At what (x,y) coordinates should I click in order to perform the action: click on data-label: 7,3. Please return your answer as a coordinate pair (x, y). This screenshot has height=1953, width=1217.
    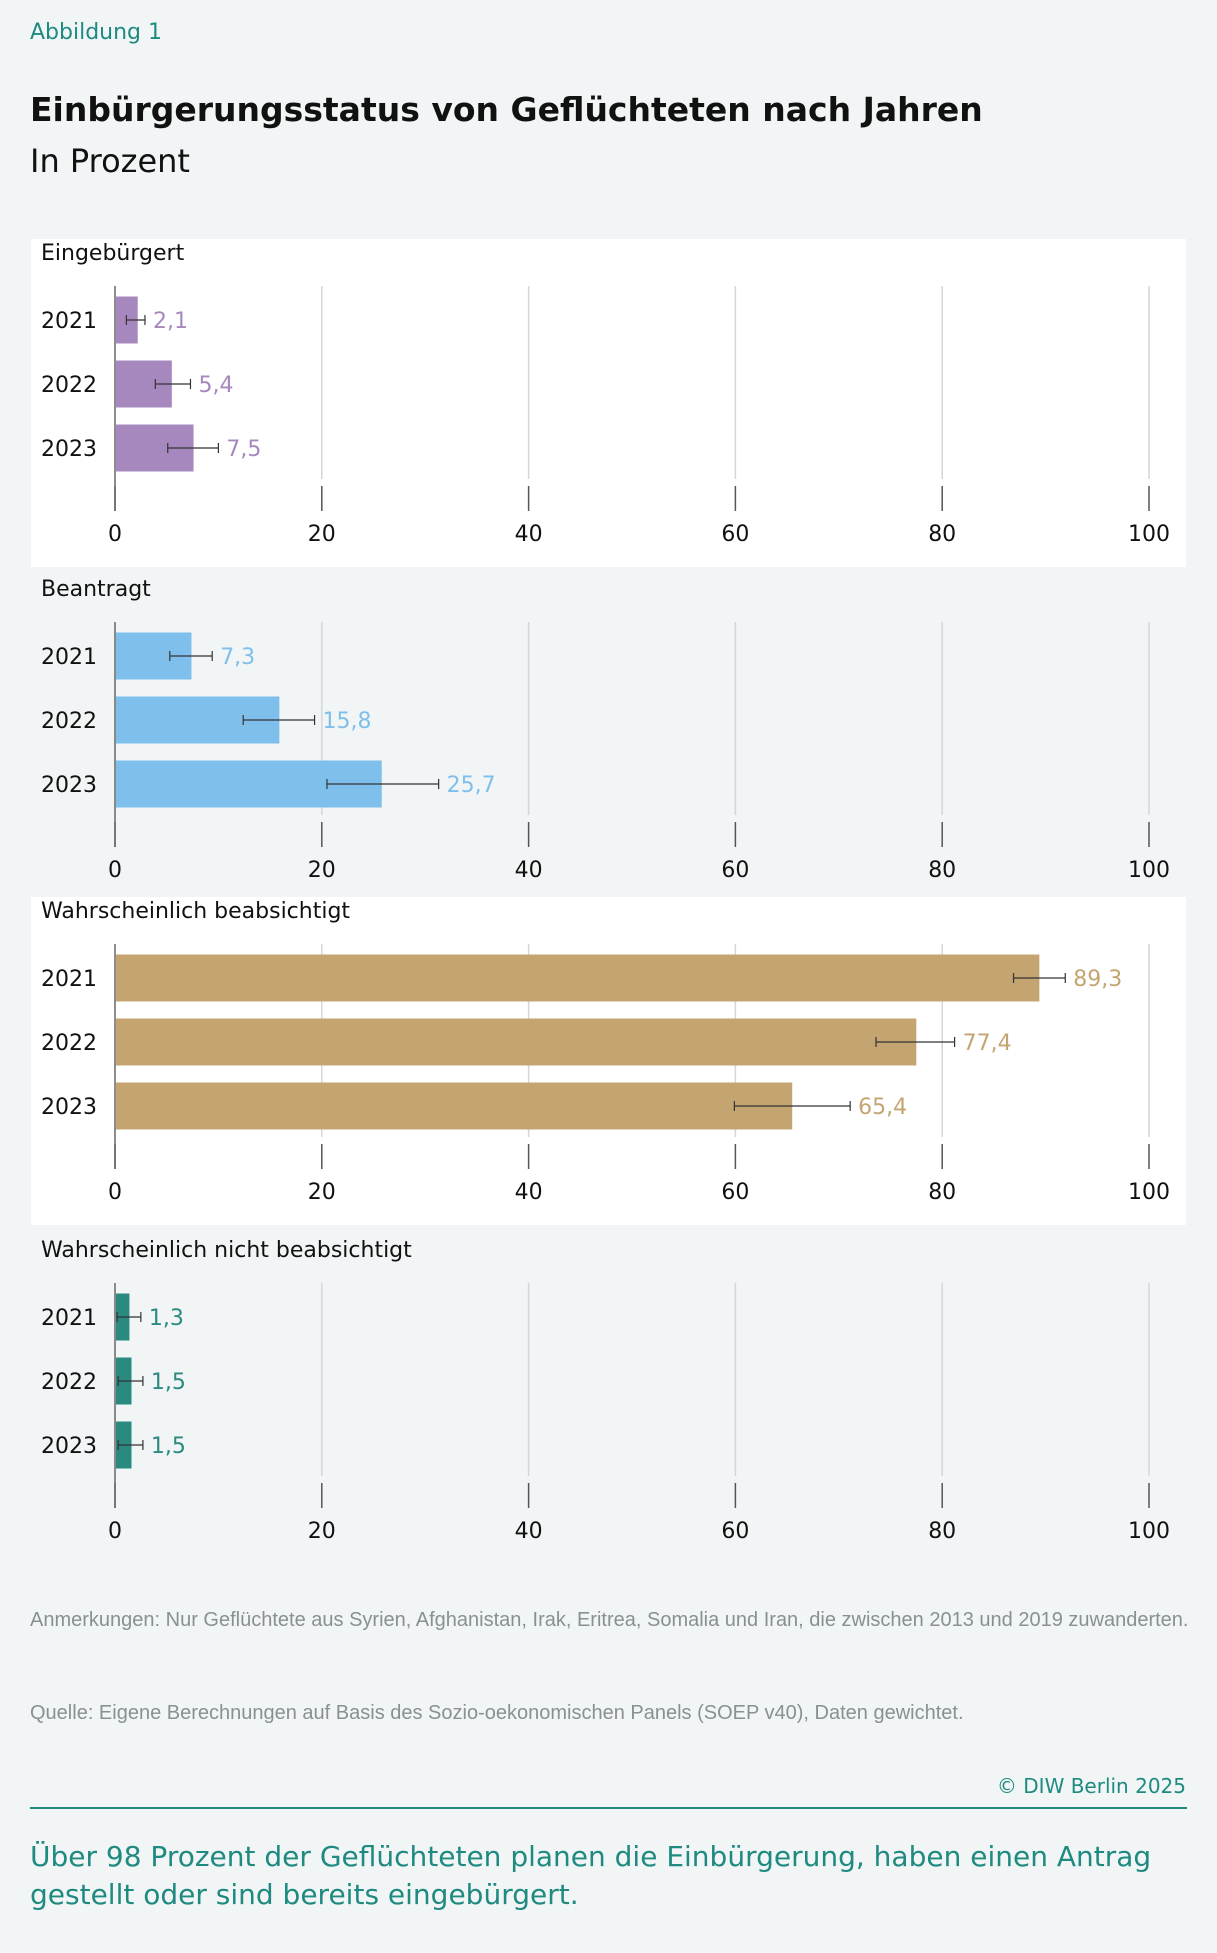
    Looking at the image, I should click on (237, 657).